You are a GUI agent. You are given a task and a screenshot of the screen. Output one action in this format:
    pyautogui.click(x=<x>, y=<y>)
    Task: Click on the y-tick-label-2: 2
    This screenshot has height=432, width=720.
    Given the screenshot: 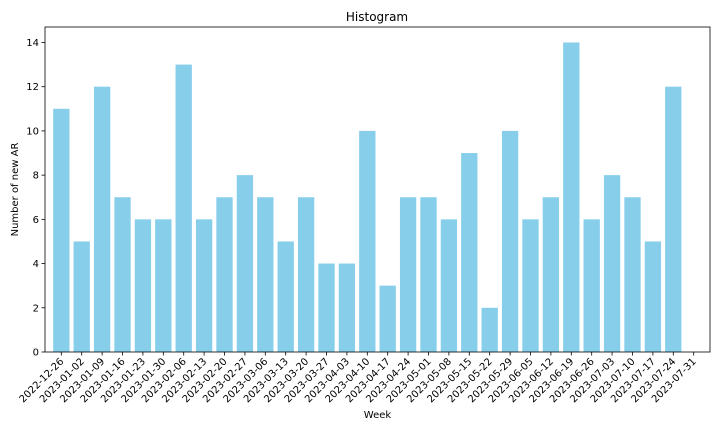 What is the action you would take?
    pyautogui.click(x=36, y=308)
    